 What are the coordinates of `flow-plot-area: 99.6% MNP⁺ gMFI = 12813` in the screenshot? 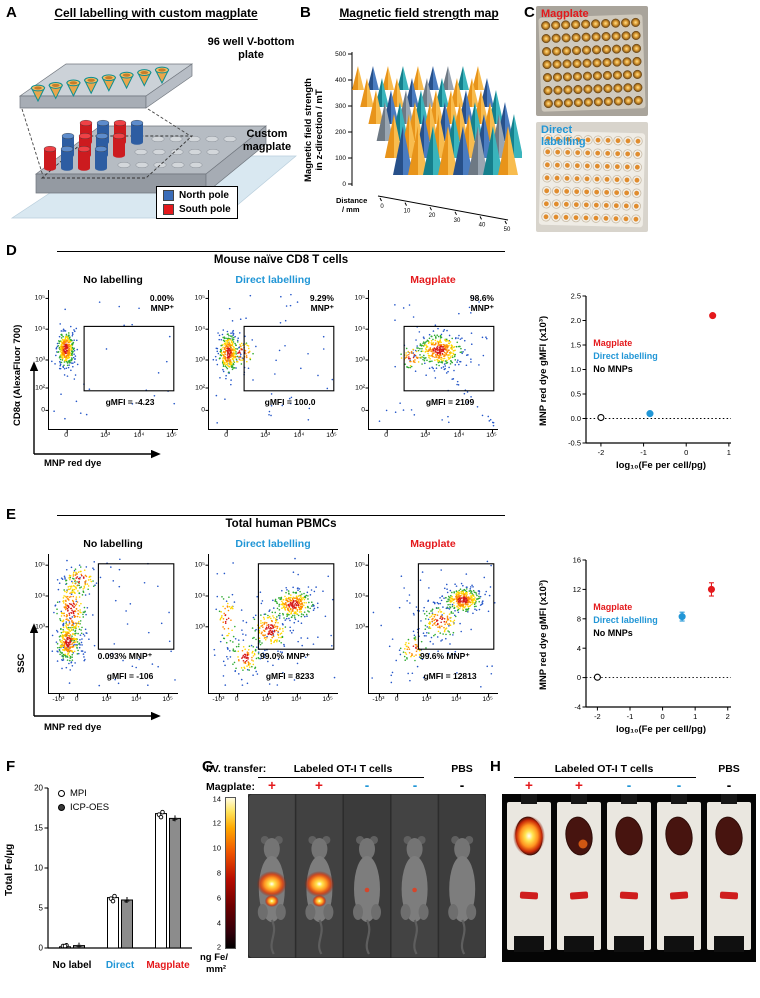 It's located at (431, 626).